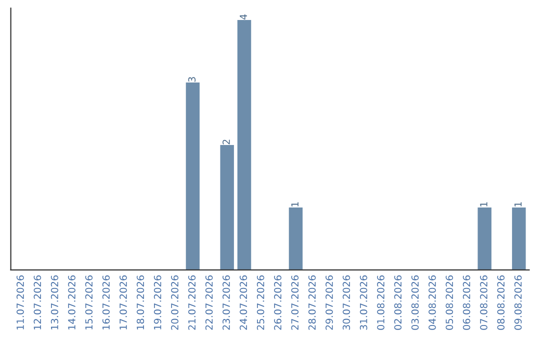 This screenshot has height=340, width=540. Describe the element at coordinates (174, 302) in the screenshot. I see `x-tick-label: 20.07.2026` at that location.